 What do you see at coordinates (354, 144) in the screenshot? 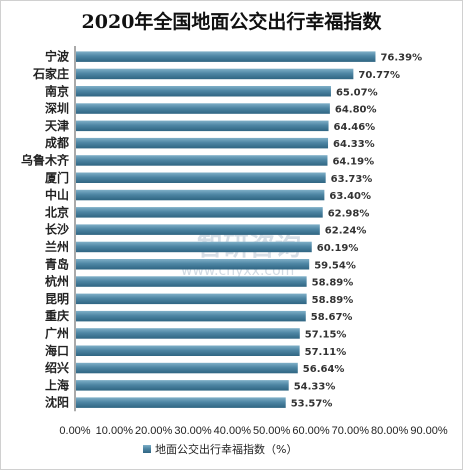
I see `value-label: 64.33%` at bounding box center [354, 144].